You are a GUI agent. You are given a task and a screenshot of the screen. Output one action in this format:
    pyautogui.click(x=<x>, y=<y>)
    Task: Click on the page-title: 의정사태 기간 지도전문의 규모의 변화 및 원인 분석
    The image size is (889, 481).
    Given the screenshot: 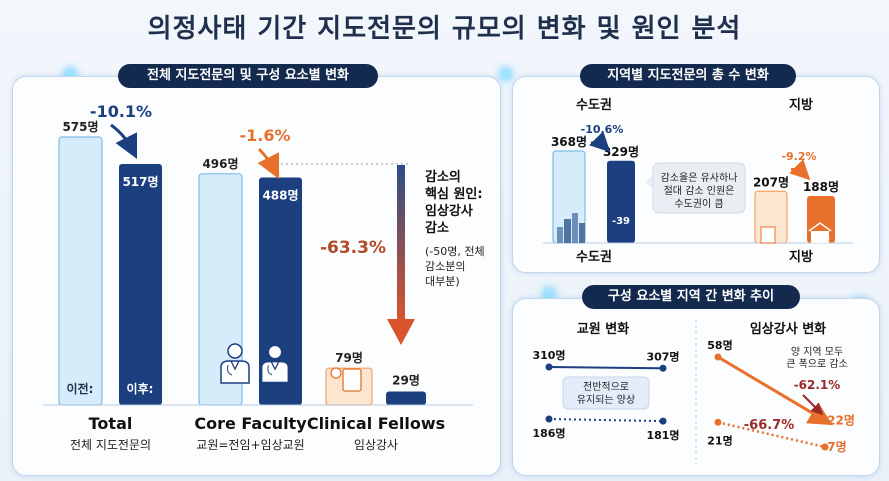 What is the action you would take?
    pyautogui.click(x=444, y=29)
    